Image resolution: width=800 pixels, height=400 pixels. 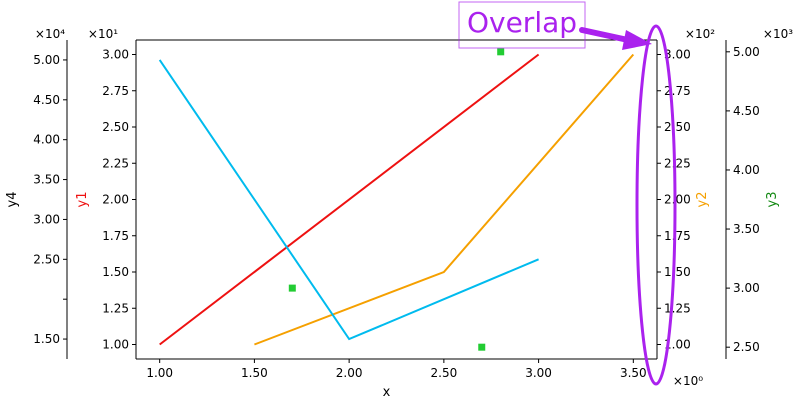 What do you see at coordinates (46, 140) in the screenshot?
I see `y4-tick-label: 4.00` at bounding box center [46, 140].